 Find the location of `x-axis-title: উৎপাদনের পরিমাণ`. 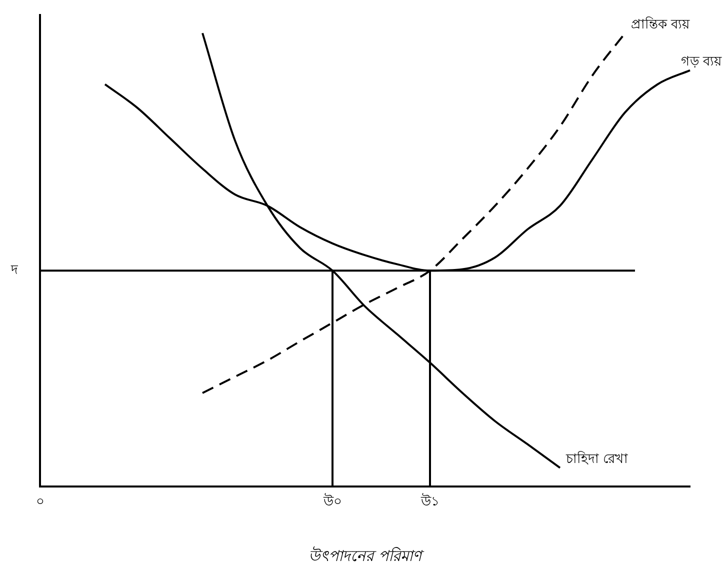

x-axis-title: উৎপাদনের পরিমাণ is located at coordinates (366, 555).